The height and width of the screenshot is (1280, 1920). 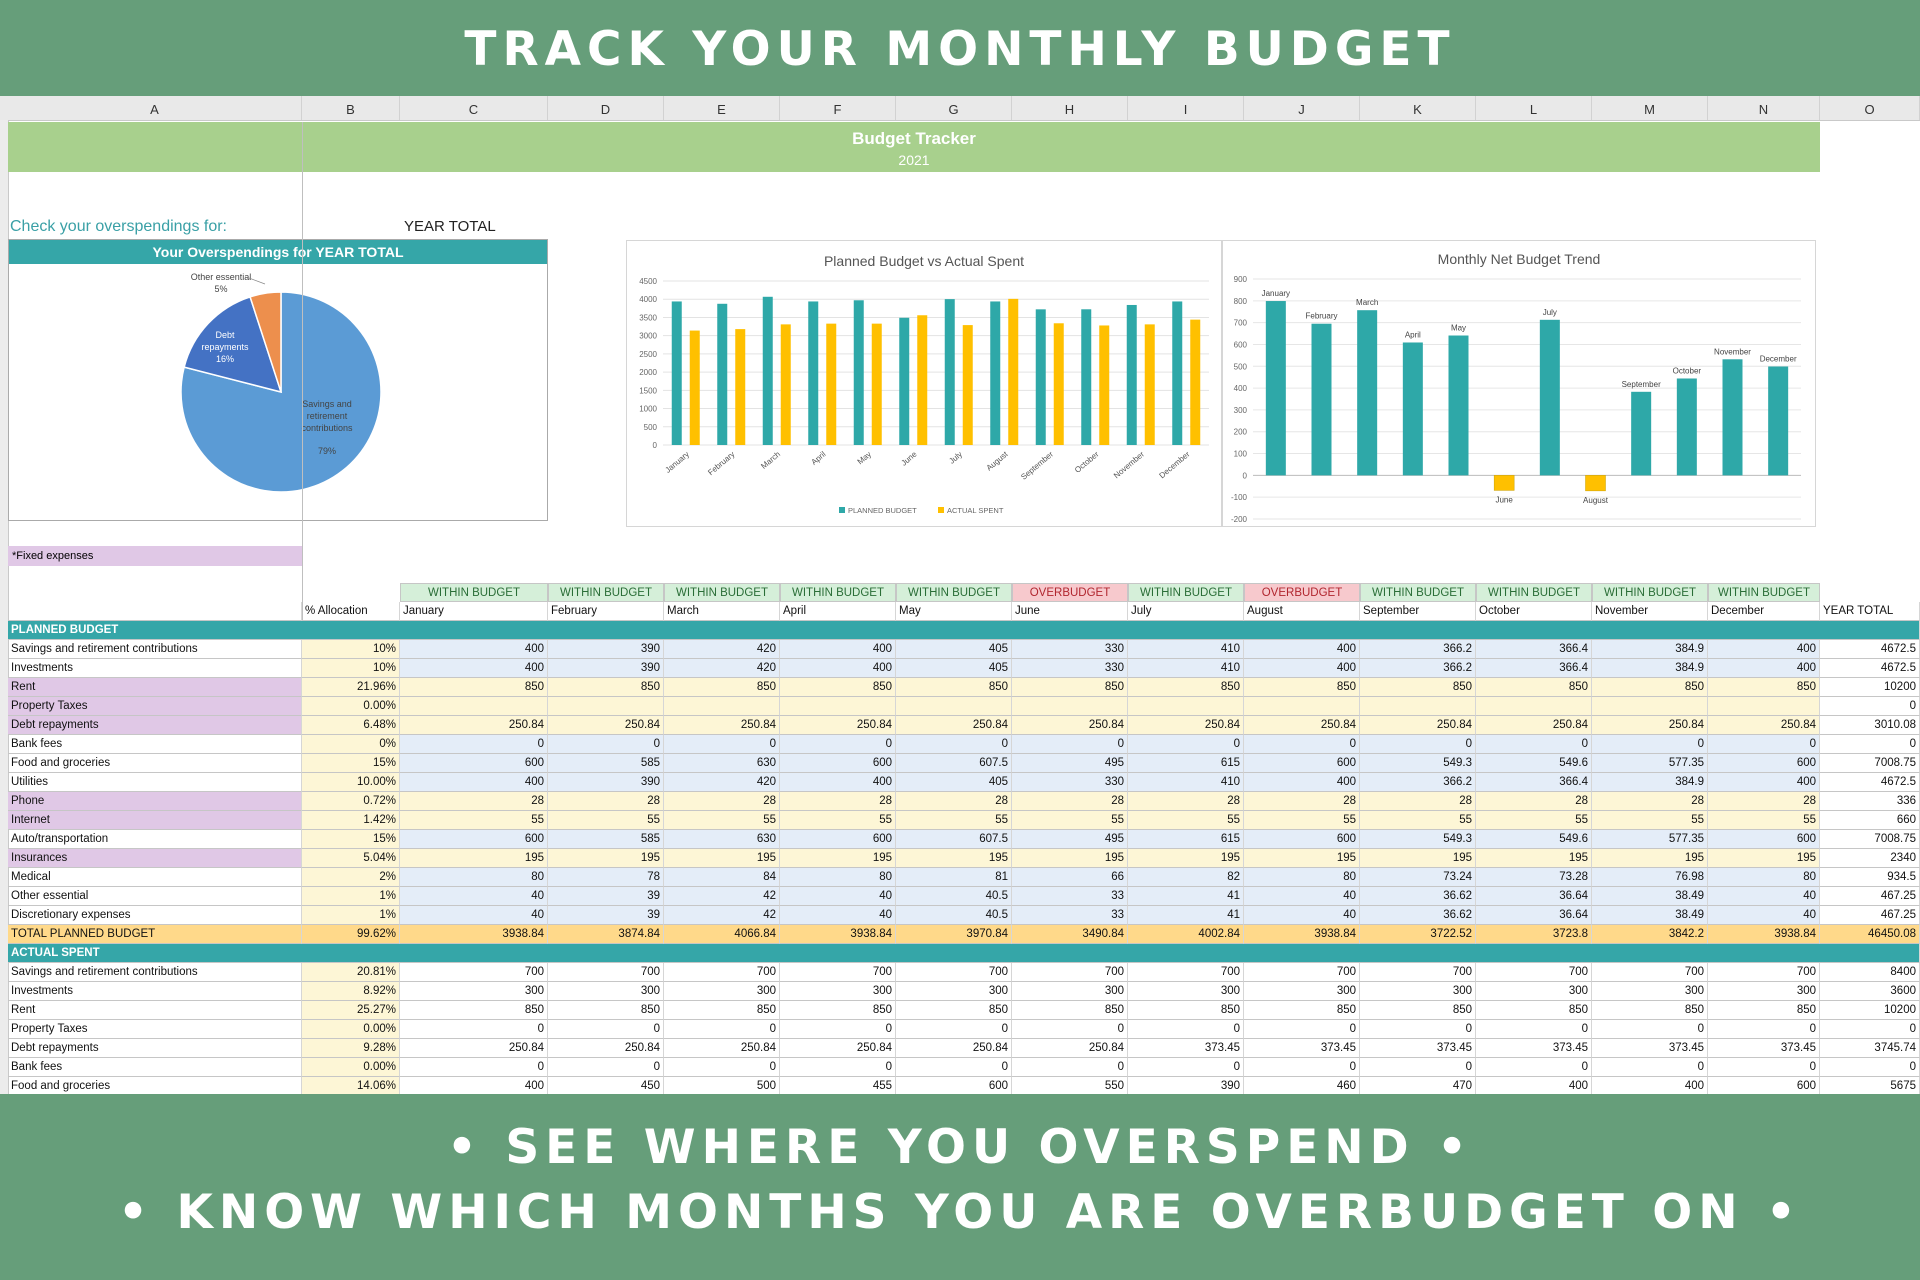 What do you see at coordinates (838, 858) in the screenshot?
I see `planned-row-value: 195` at bounding box center [838, 858].